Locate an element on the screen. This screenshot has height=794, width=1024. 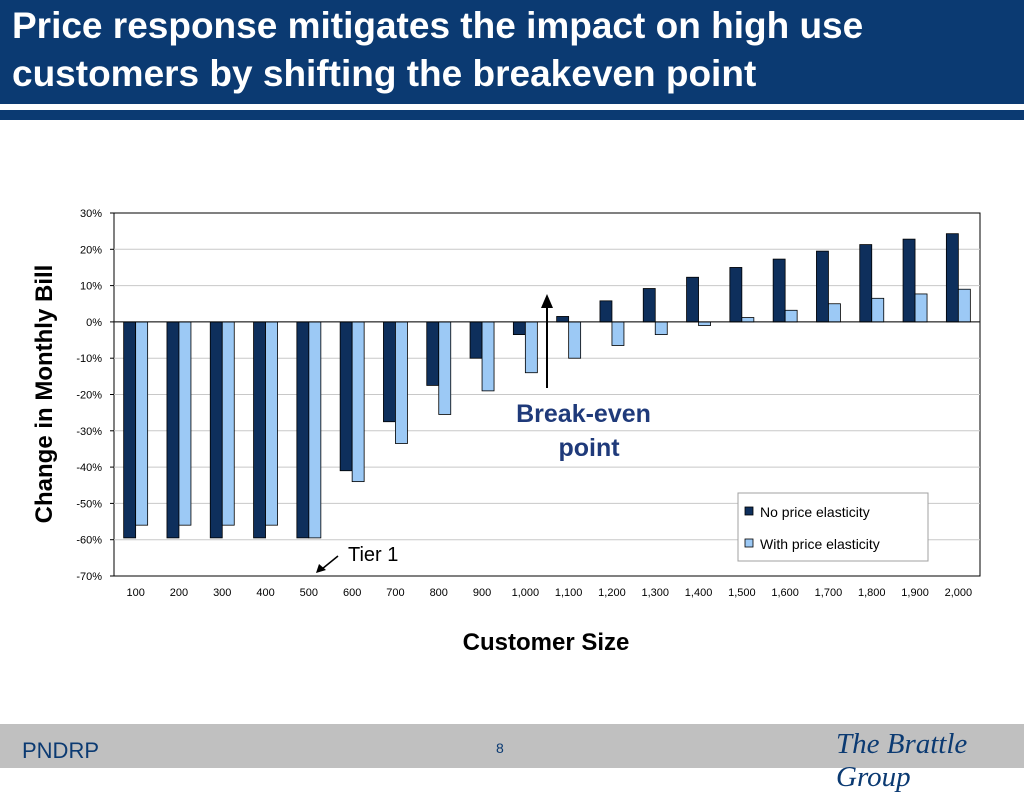
legend-label-with-elasticity: With price elasticity is located at coordinates (820, 544).